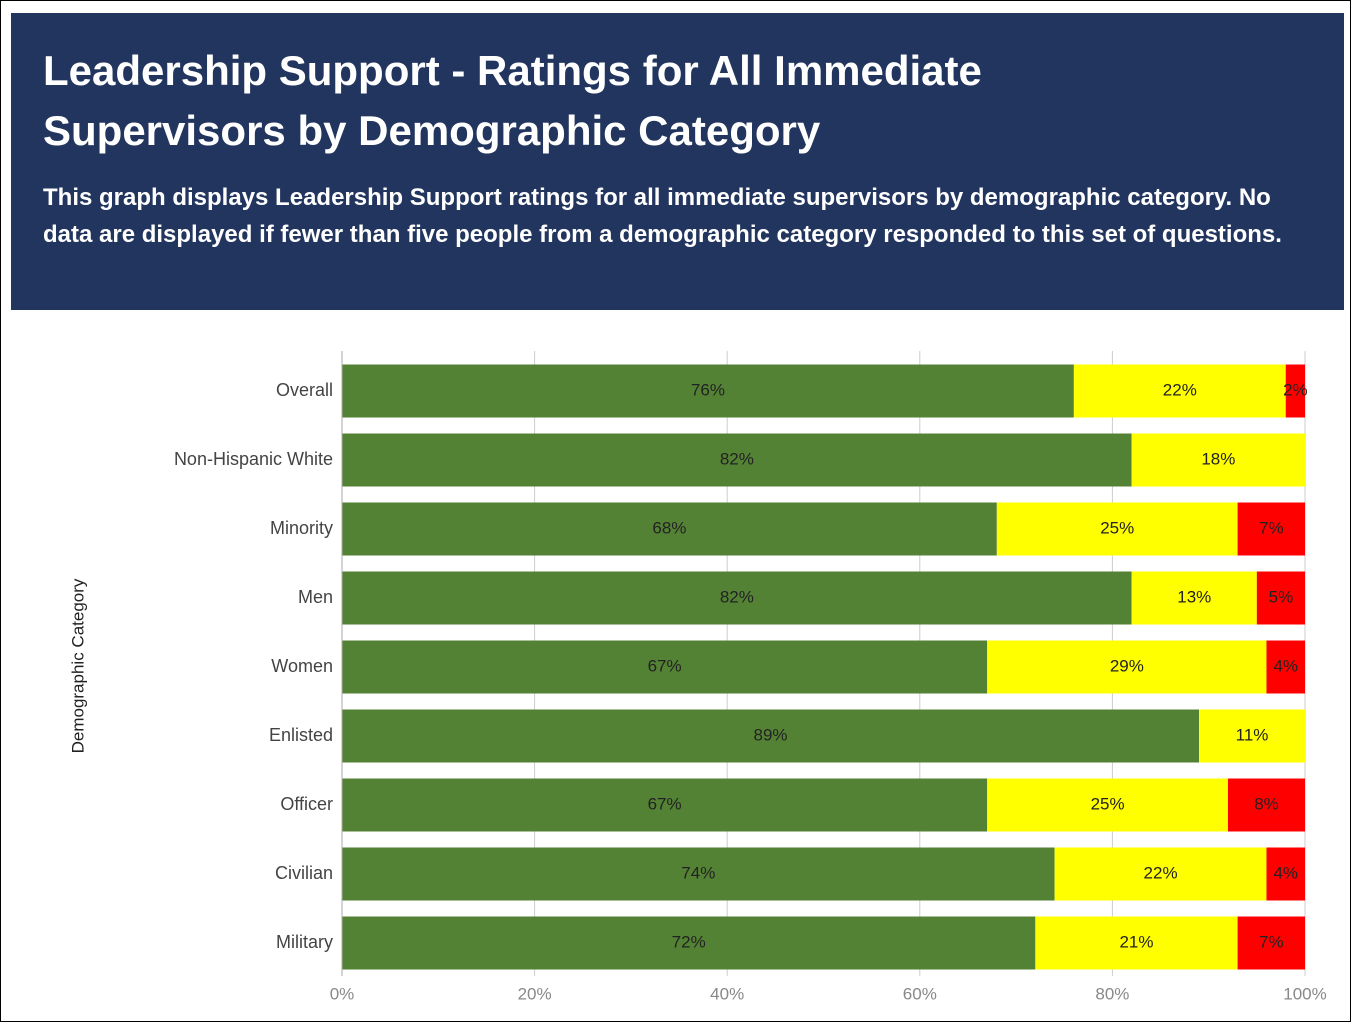  I want to click on data-label: 76%, so click(708, 389).